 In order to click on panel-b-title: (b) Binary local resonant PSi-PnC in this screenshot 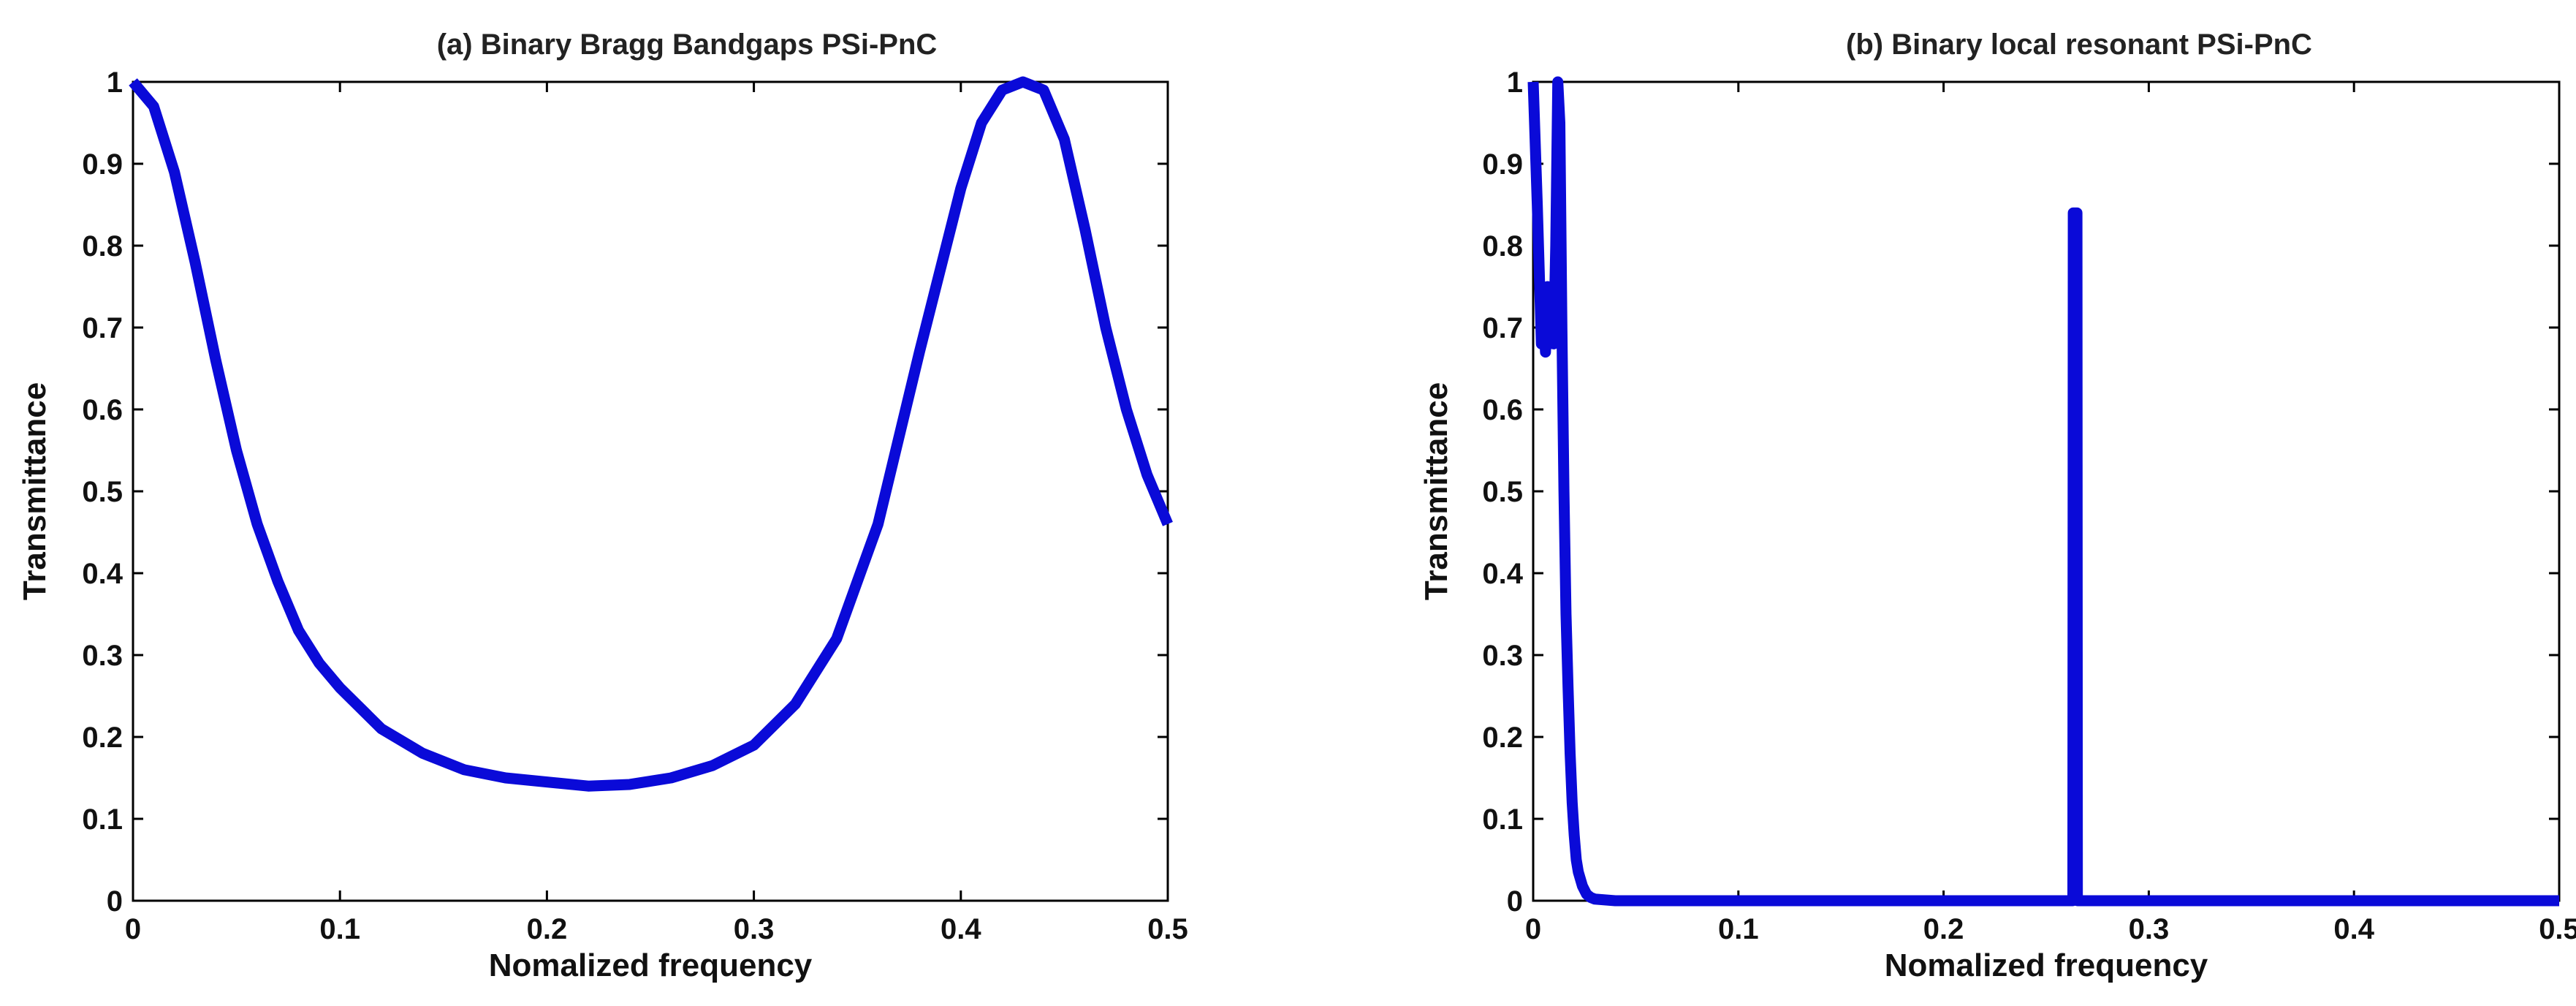, I will do `click(2079, 45)`.